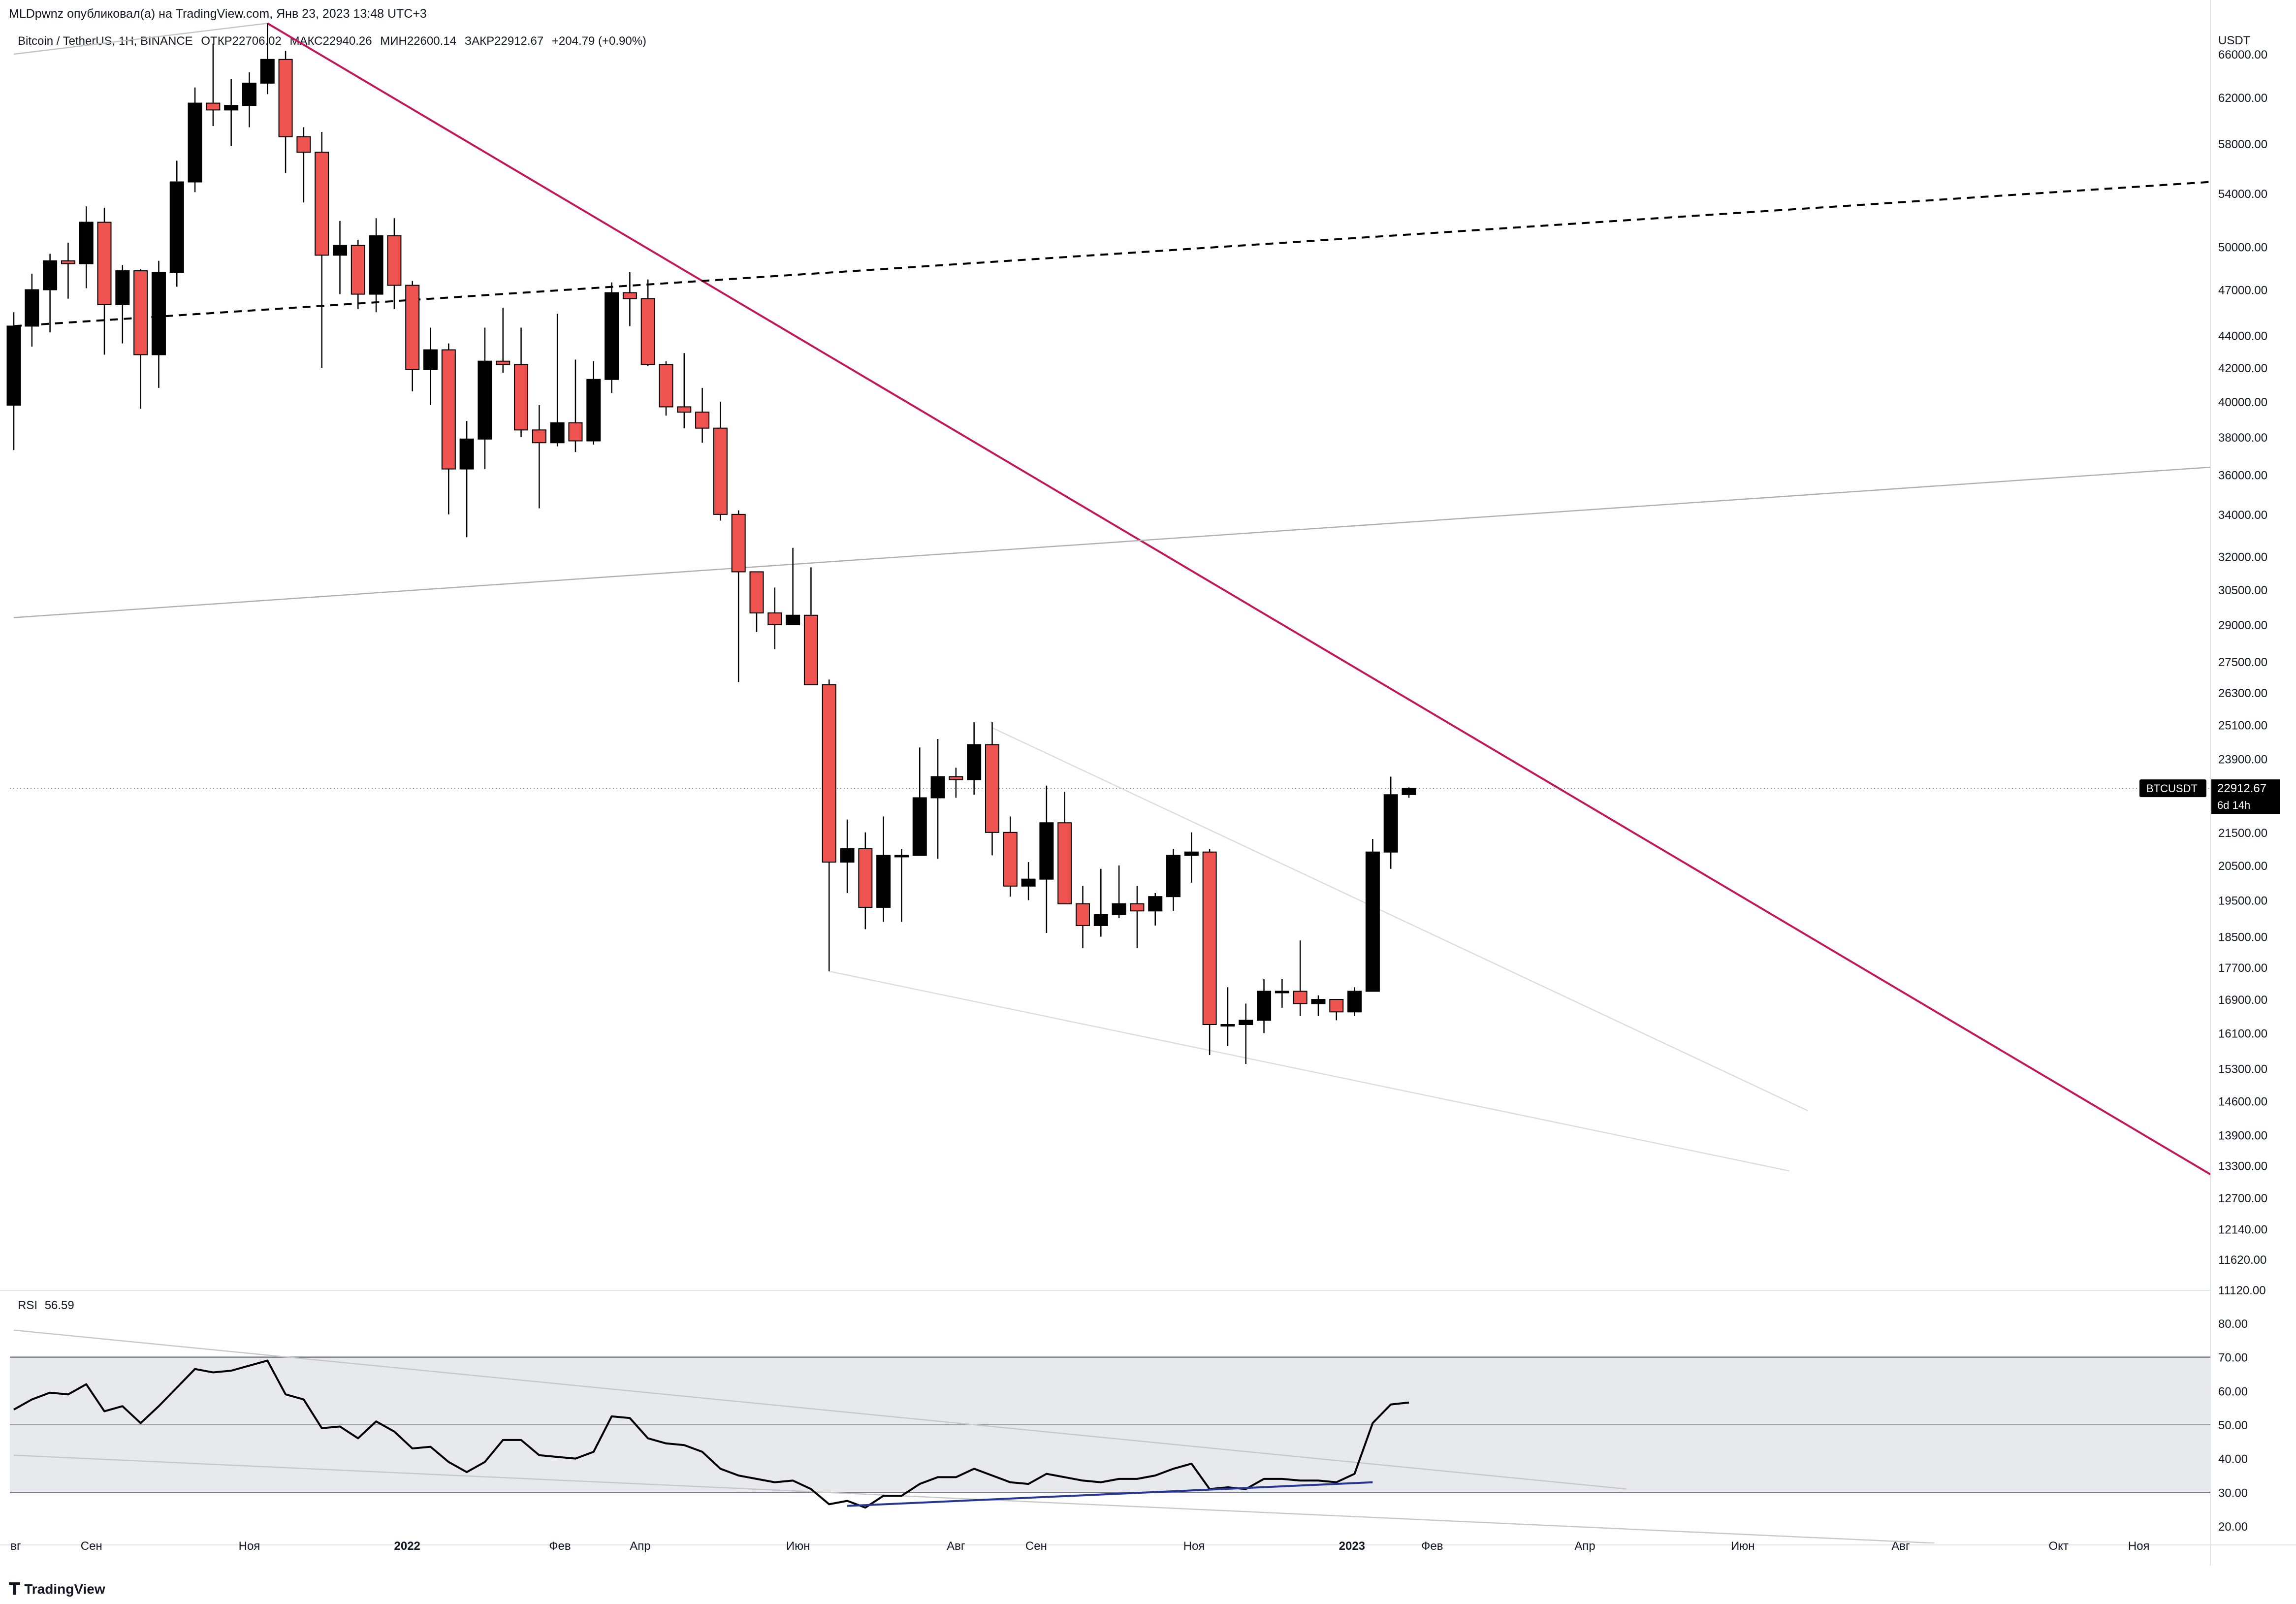  I want to click on symbol-name: Bitcoin / TetherUS, 1Н, BINANCE, so click(105, 41).